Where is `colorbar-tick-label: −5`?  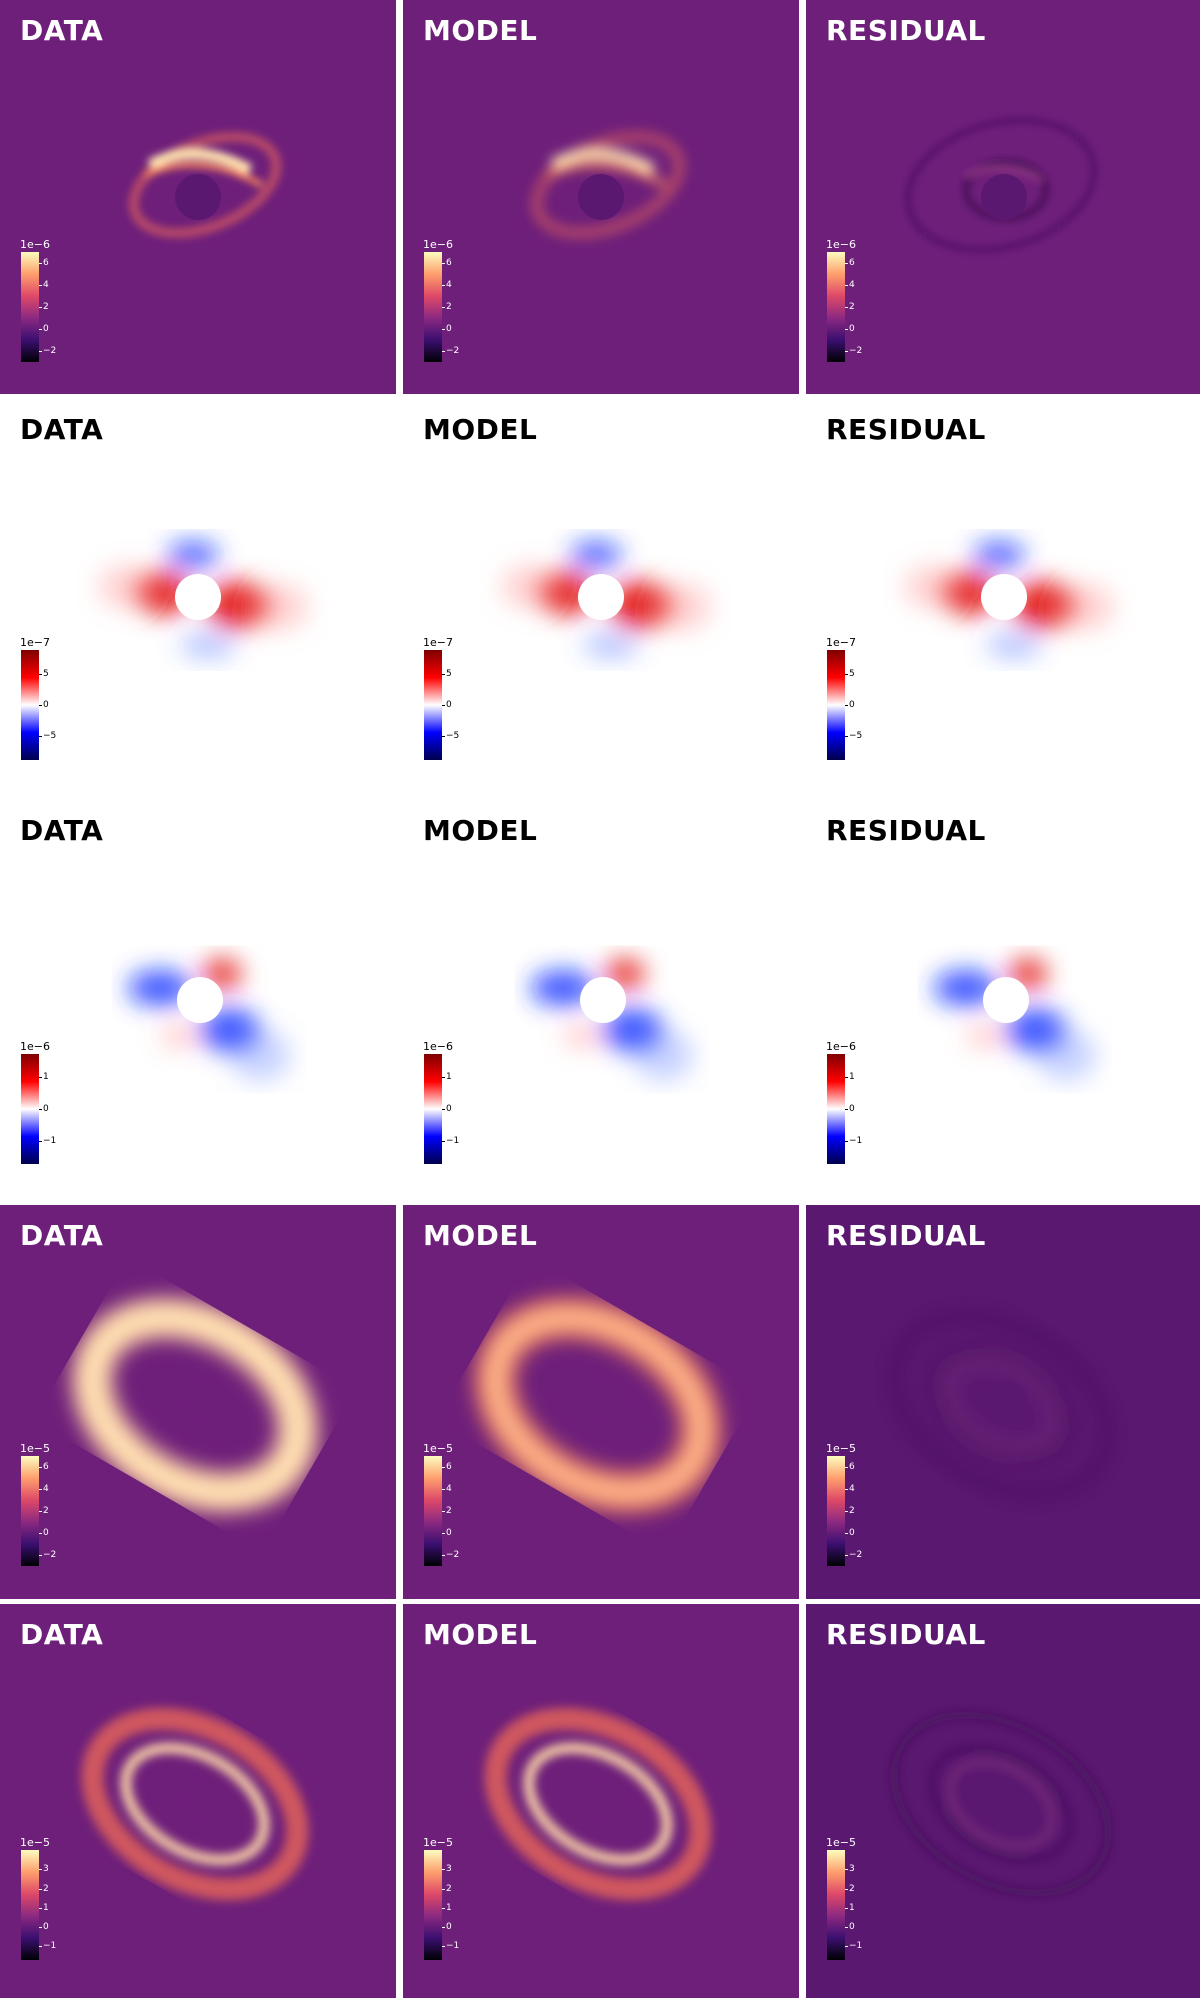 colorbar-tick-label: −5 is located at coordinates (856, 735).